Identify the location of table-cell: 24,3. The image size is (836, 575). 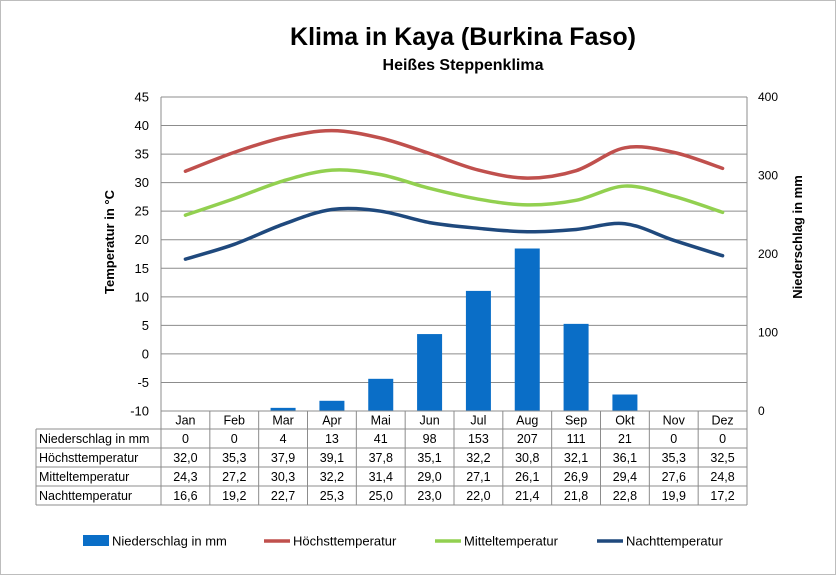
(185, 477).